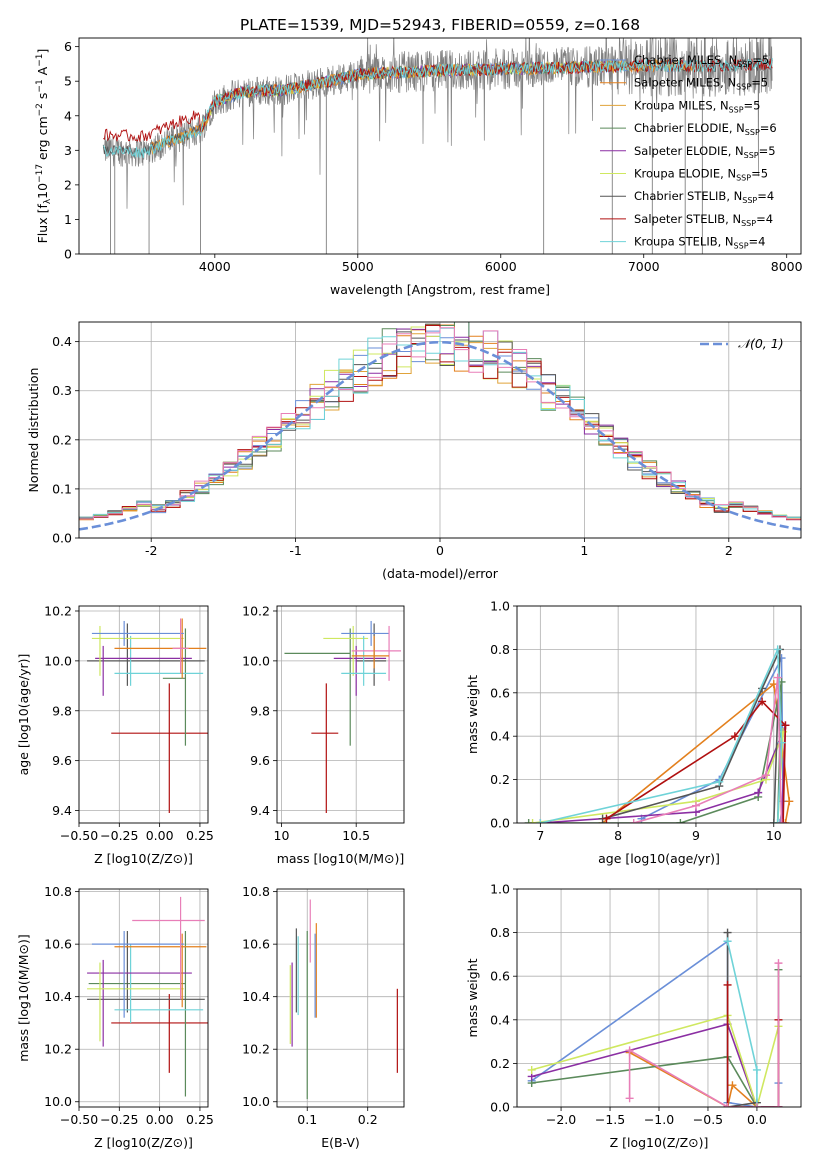  What do you see at coordinates (659, 858) in the screenshot?
I see `x-axis-label: age [log10(age/yr)]` at bounding box center [659, 858].